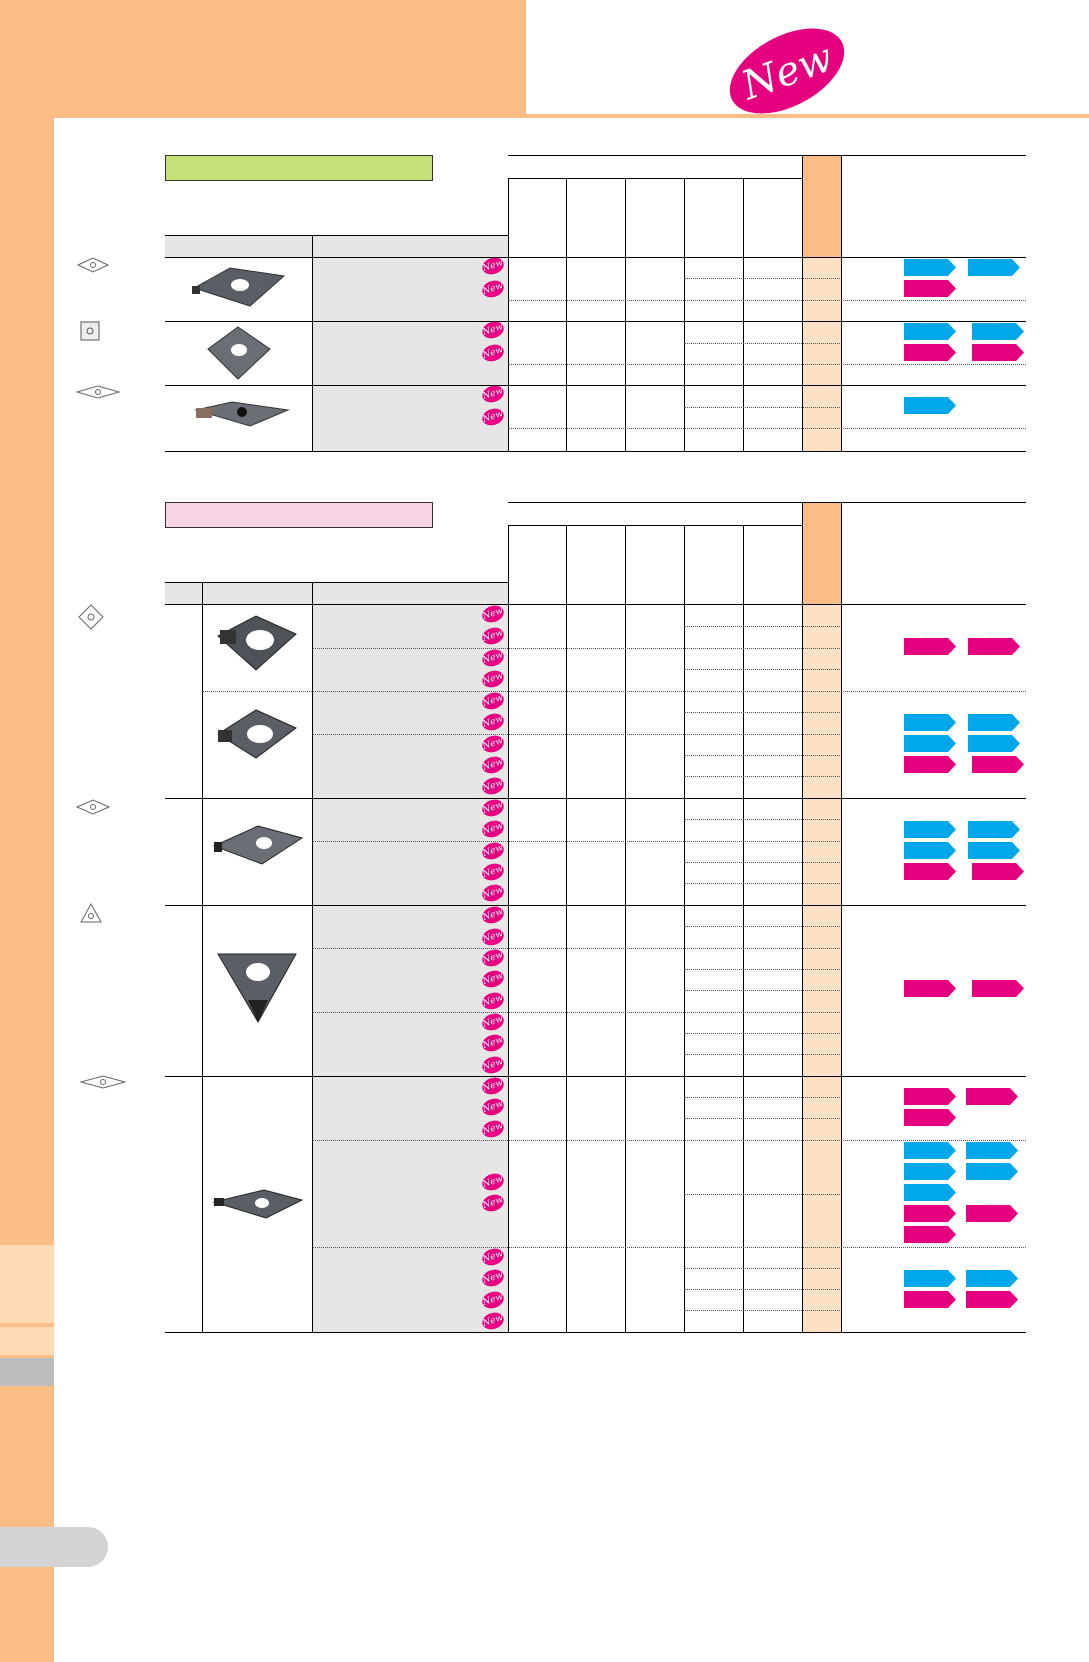 This screenshot has width=1089, height=1662. Describe the element at coordinates (336, 246) in the screenshot. I see `section1-col-header` at that location.